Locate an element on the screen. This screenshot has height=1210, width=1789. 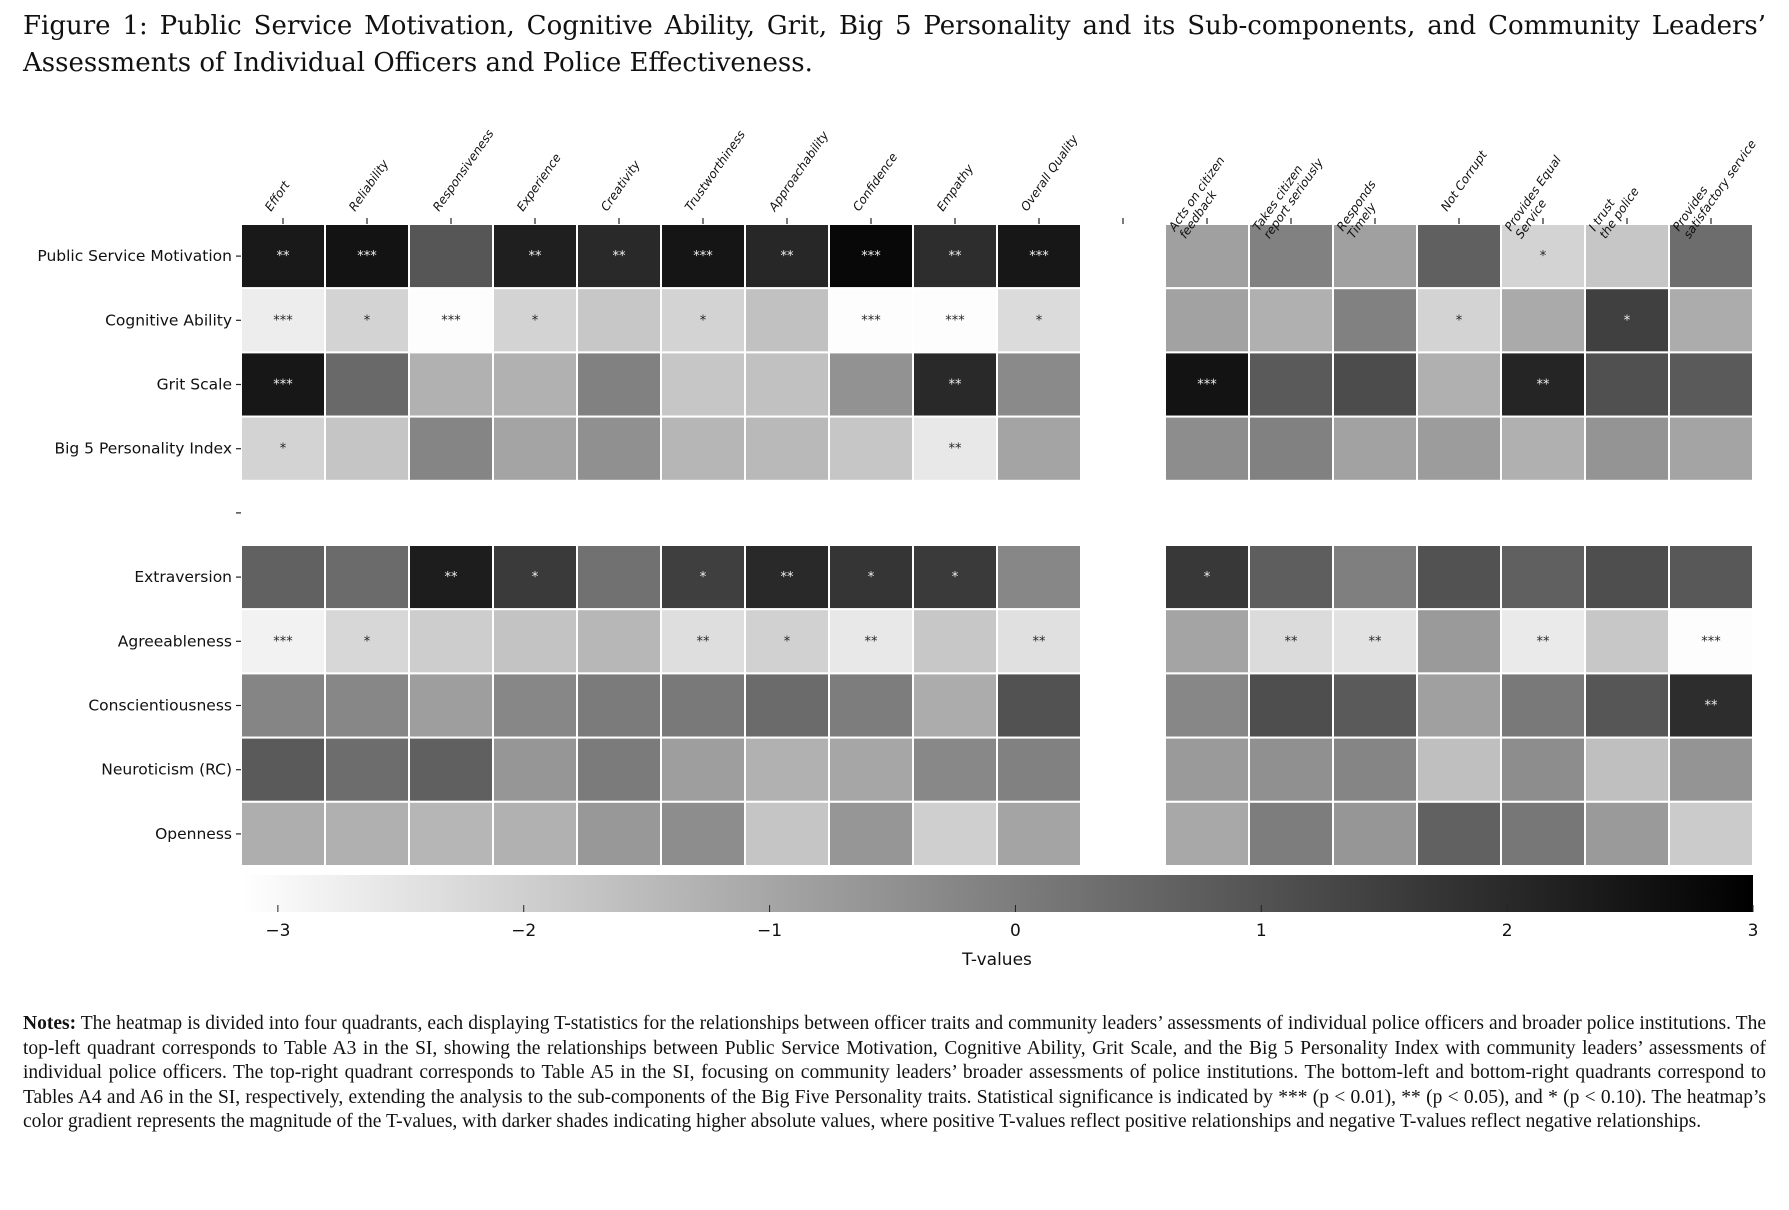
column-label: Confidence is located at coordinates (875, 181).